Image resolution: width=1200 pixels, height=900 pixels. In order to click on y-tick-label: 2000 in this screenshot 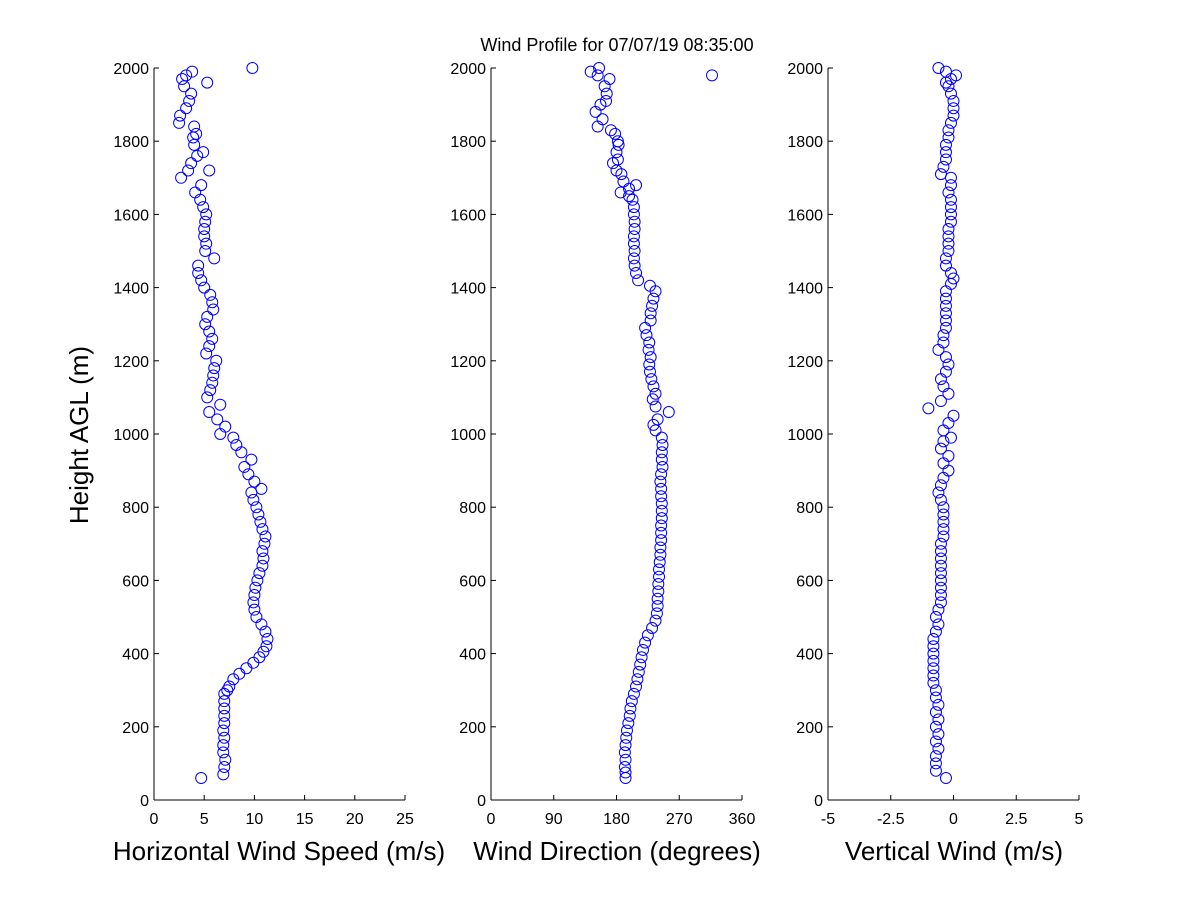, I will do `click(131, 69)`.